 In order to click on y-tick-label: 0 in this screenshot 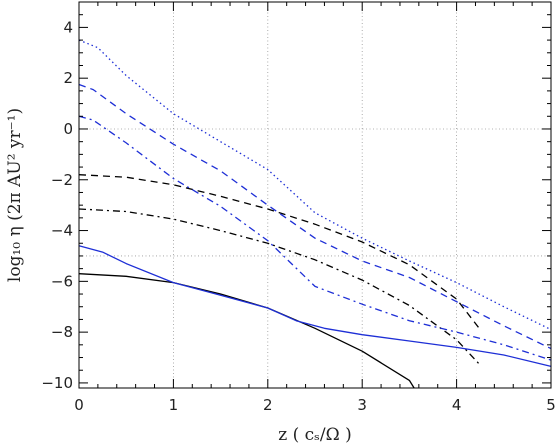, I will do `click(68, 129)`.